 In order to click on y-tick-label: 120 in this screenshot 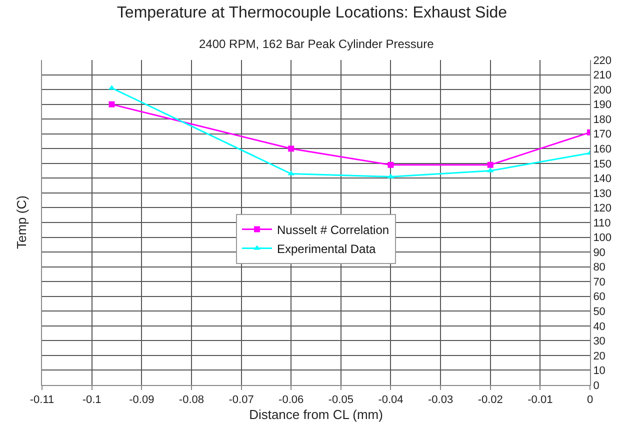, I will do `click(602, 208)`.